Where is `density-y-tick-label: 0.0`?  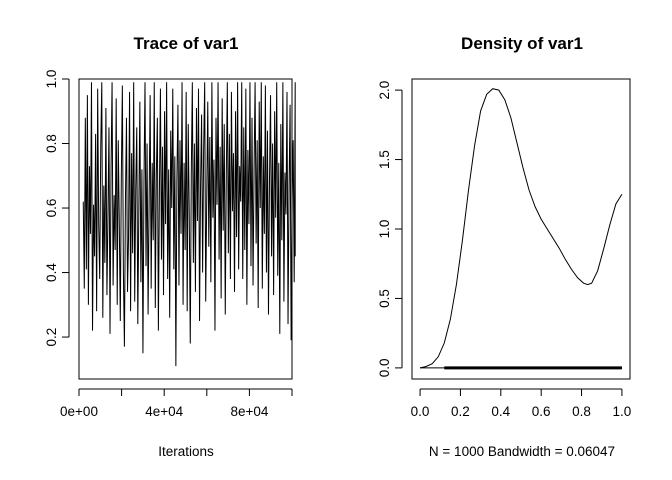 density-y-tick-label: 0.0 is located at coordinates (384, 367).